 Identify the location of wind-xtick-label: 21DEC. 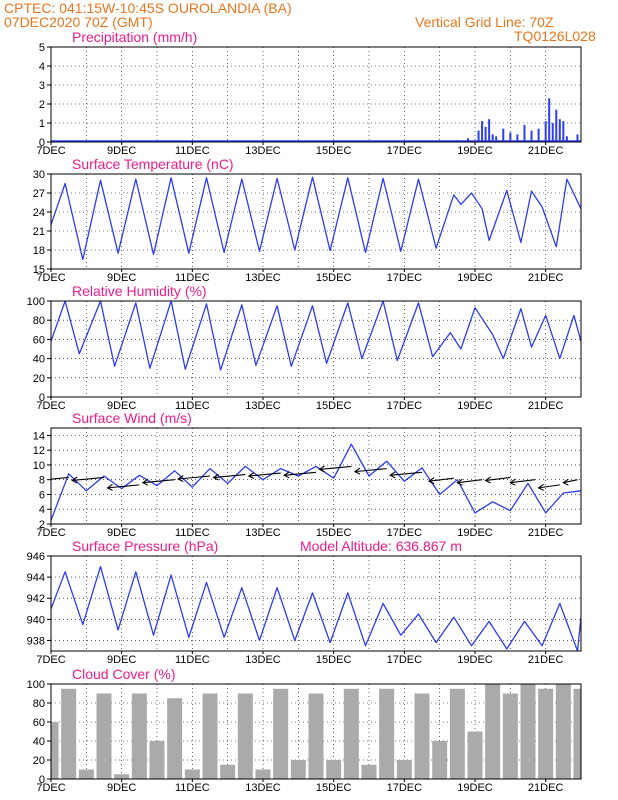
(546, 533).